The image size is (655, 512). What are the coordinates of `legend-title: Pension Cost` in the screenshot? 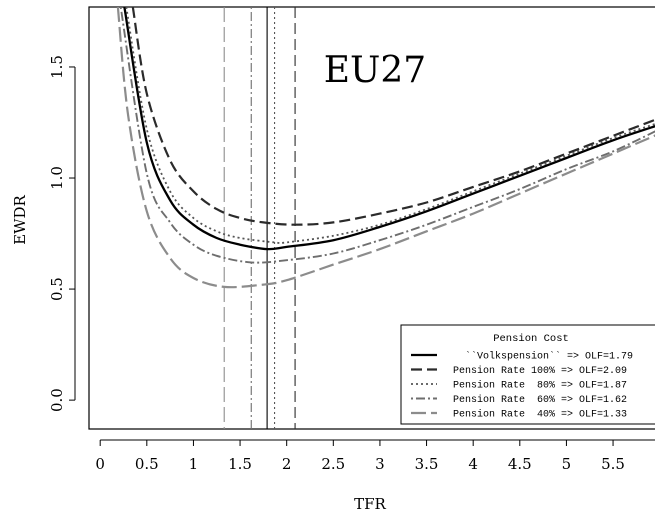 It's located at (531, 339).